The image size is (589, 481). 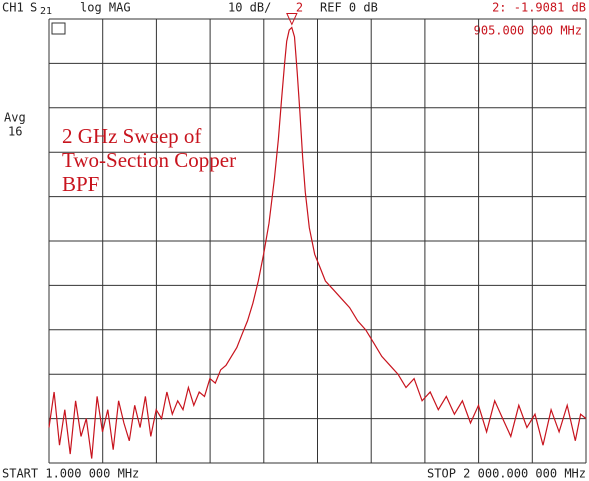 I want to click on avg-count: 16, so click(x=15, y=132).